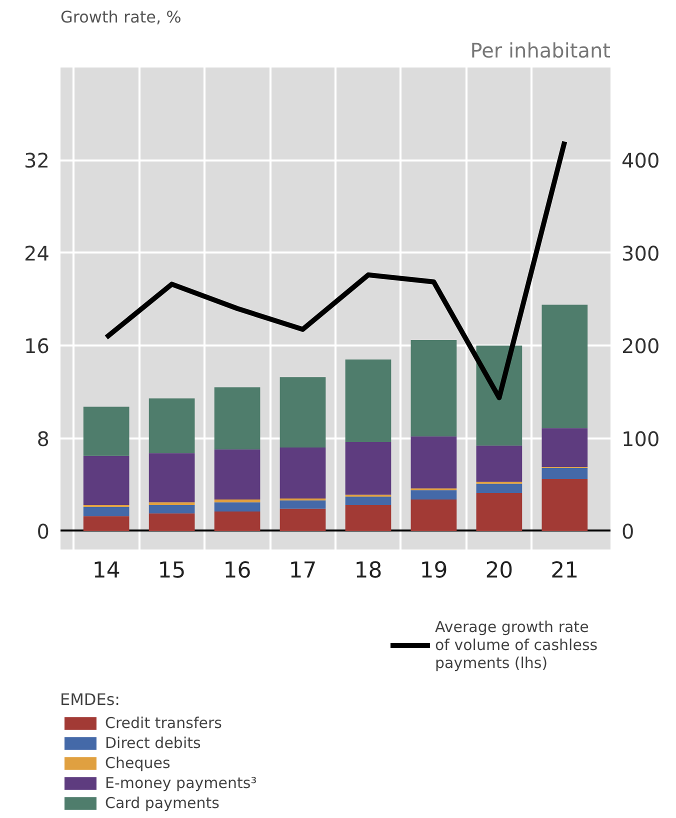 This screenshot has width=676, height=818. I want to click on legend-label: Average growth rate of volume of cashless payments (lhs), so click(516, 645).